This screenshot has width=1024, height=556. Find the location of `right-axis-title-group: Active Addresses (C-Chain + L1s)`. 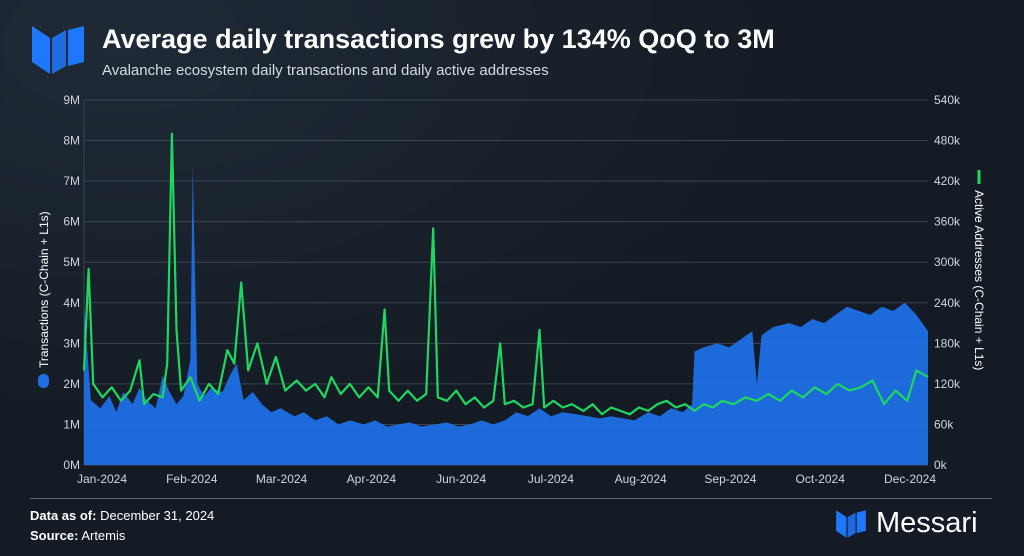

right-axis-title-group: Active Addresses (C-Chain + L1s) is located at coordinates (979, 270).